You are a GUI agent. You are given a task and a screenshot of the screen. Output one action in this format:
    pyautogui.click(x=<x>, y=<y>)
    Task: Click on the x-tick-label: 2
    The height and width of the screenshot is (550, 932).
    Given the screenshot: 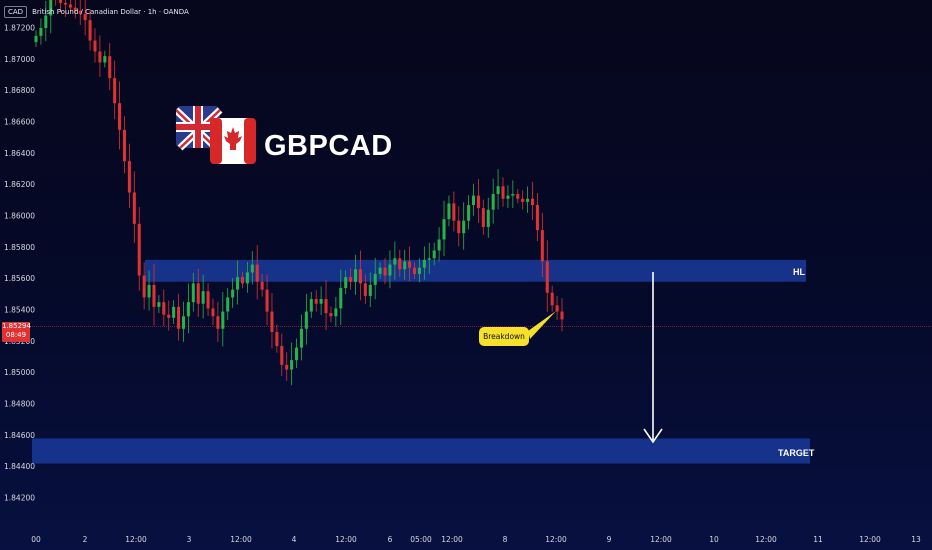 What is the action you would take?
    pyautogui.click(x=85, y=539)
    